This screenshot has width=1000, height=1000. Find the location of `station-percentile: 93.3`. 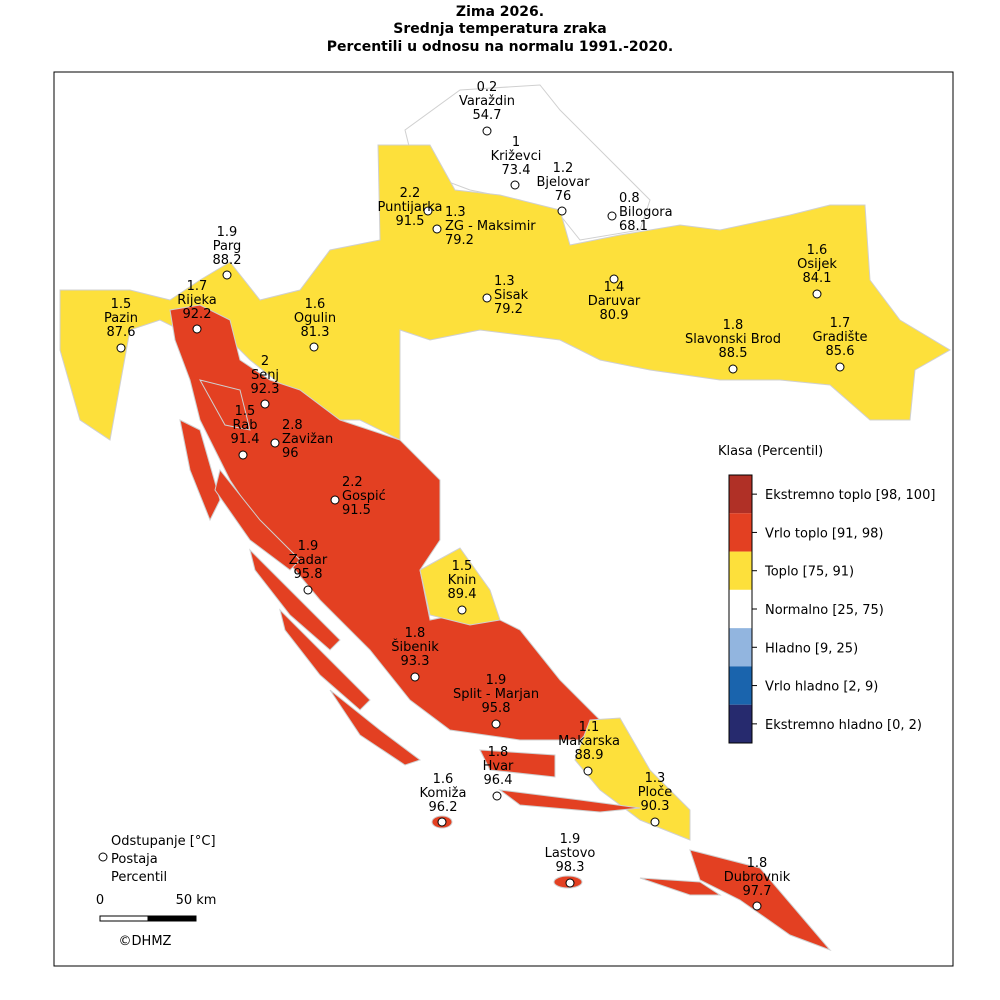

station-percentile: 93.3 is located at coordinates (415, 661).